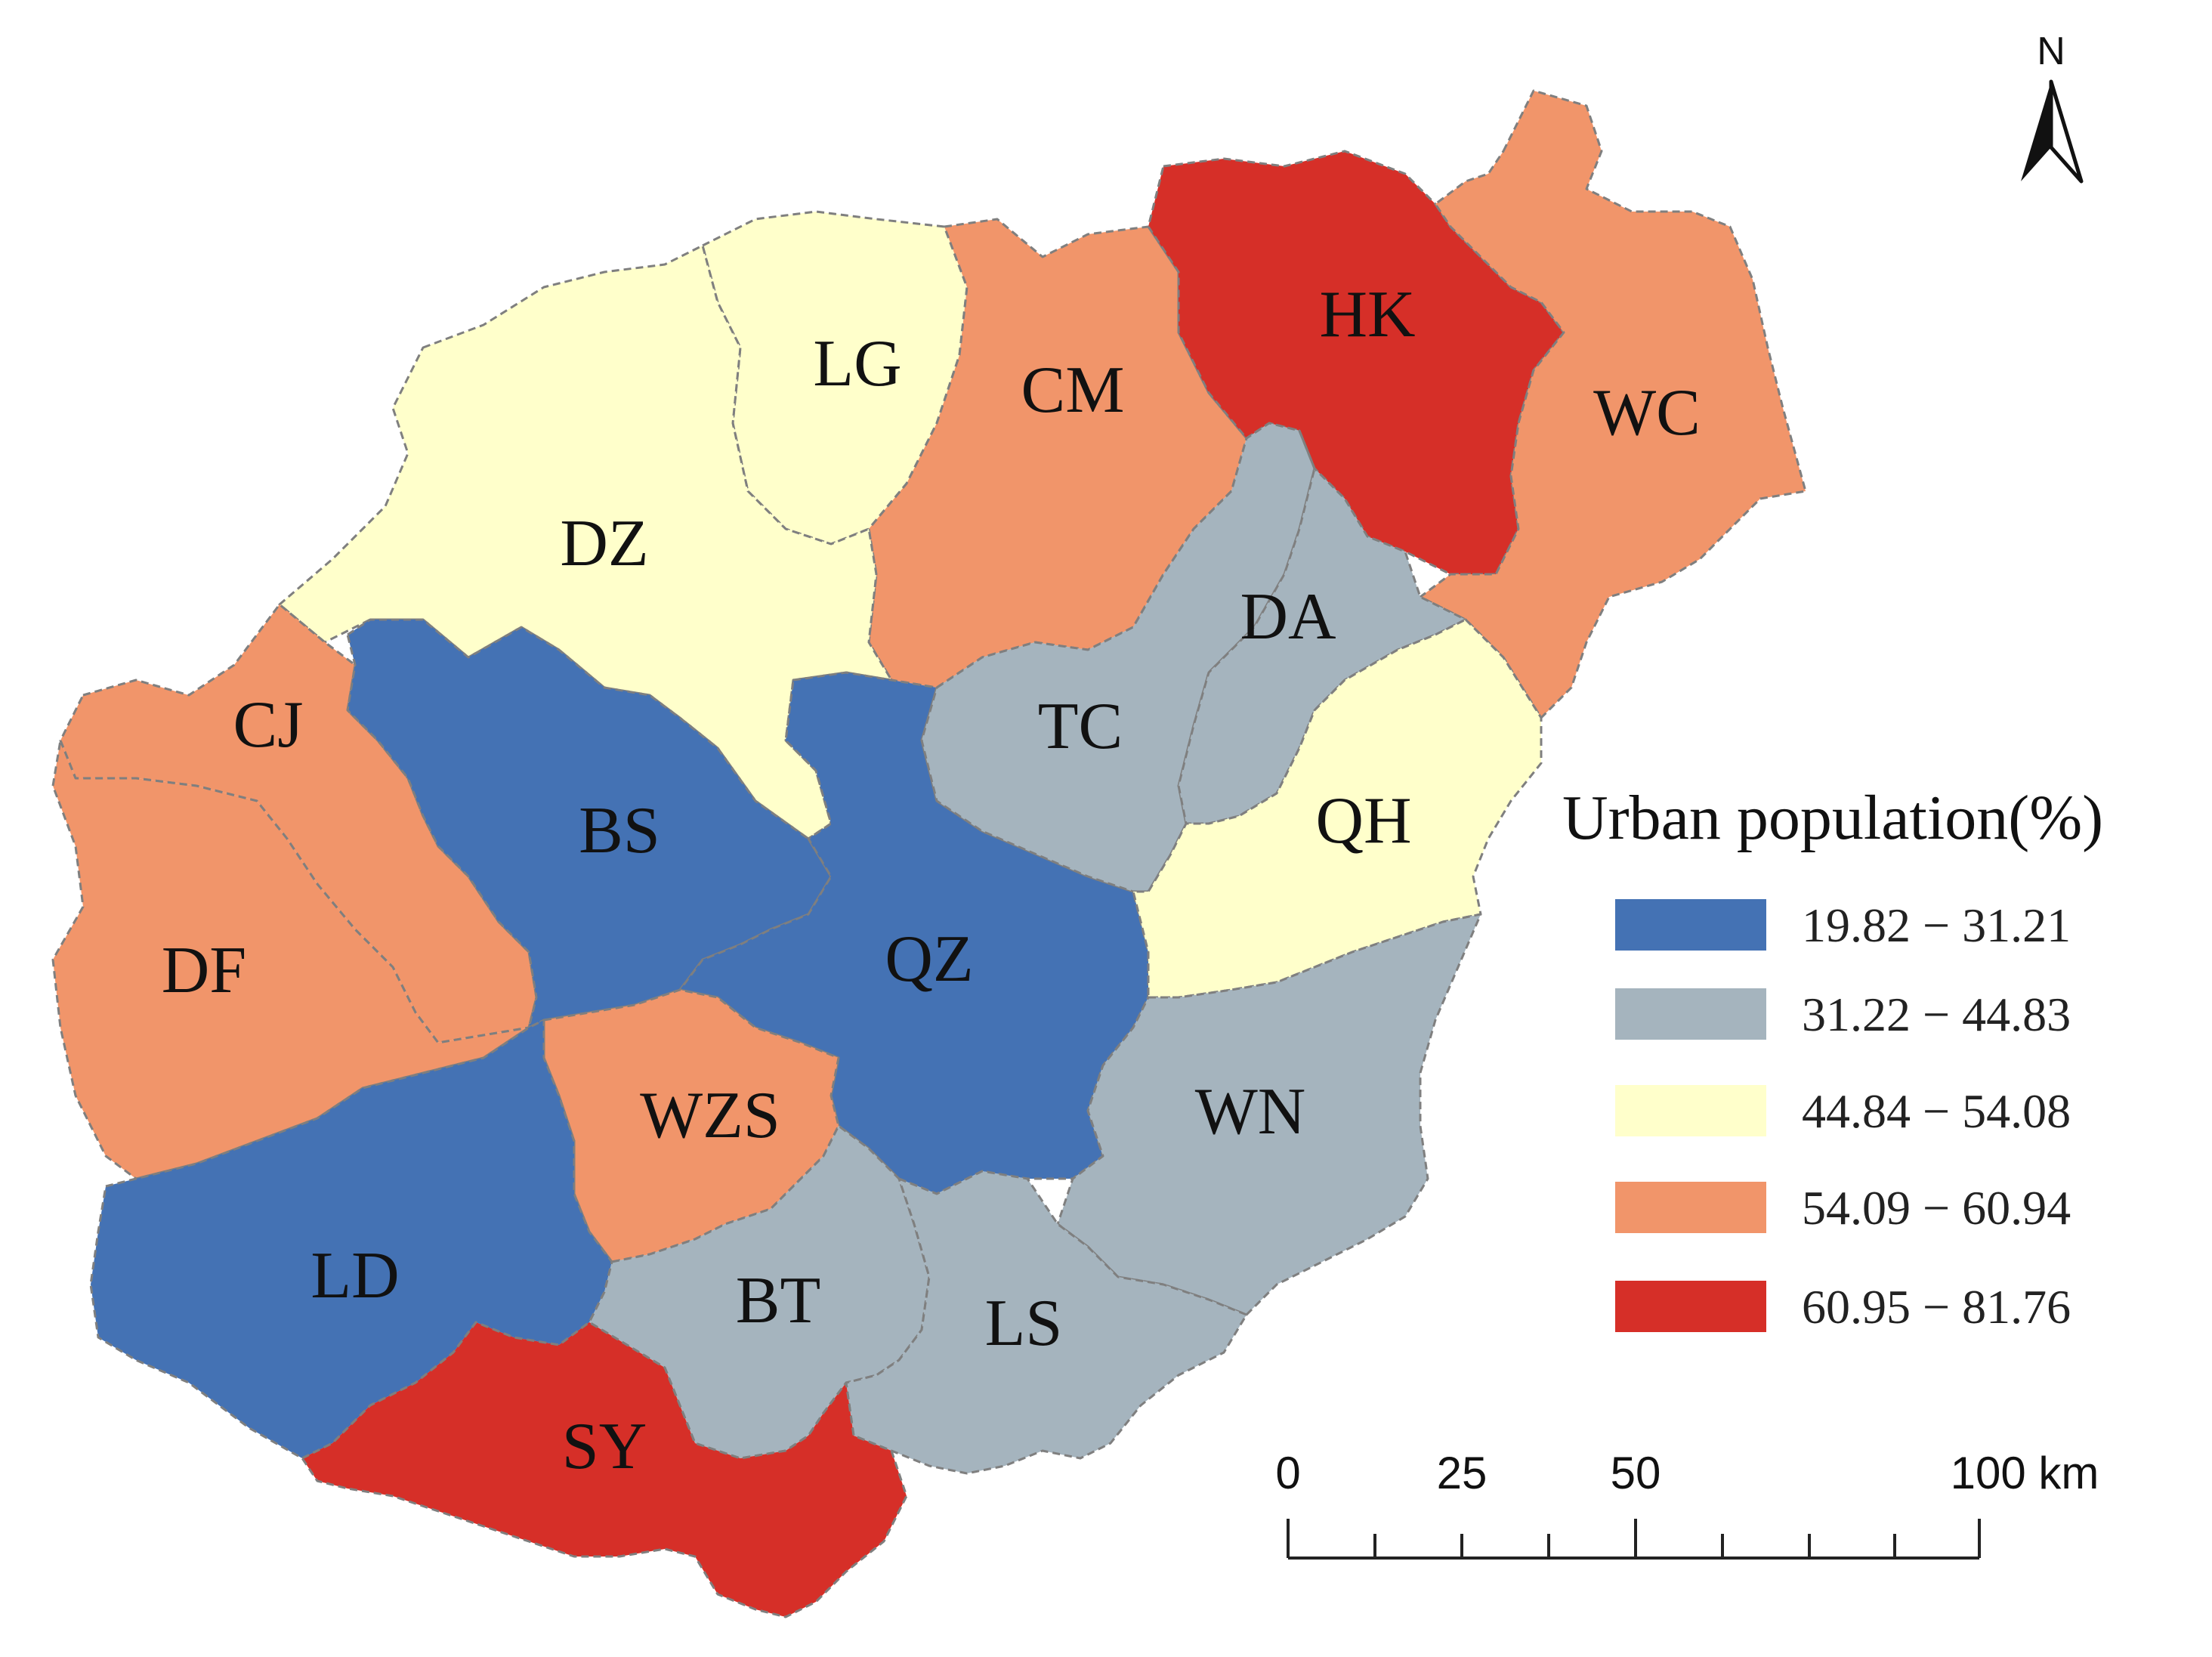  What do you see at coordinates (1937, 1111) in the screenshot?
I see `legend-label: 44.84 − 54.08` at bounding box center [1937, 1111].